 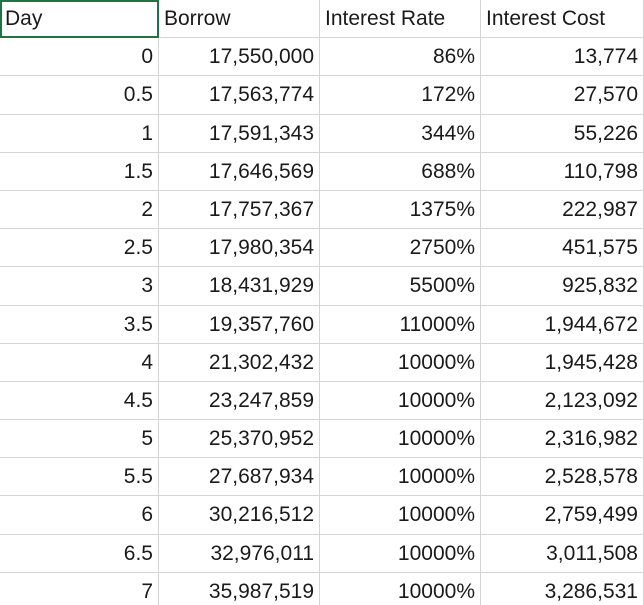 I want to click on table-cell-borrow: 32,976,011, so click(x=239, y=553).